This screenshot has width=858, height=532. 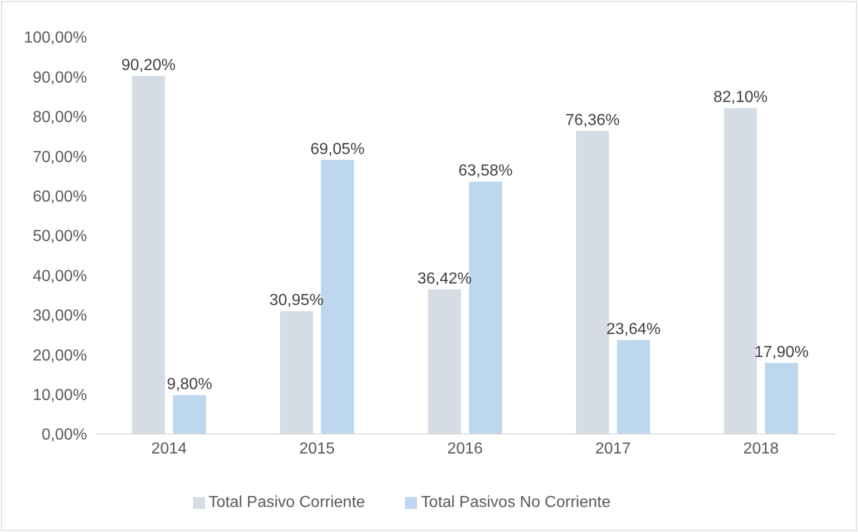 What do you see at coordinates (64, 435) in the screenshot?
I see `y-tick-label: 0,00%` at bounding box center [64, 435].